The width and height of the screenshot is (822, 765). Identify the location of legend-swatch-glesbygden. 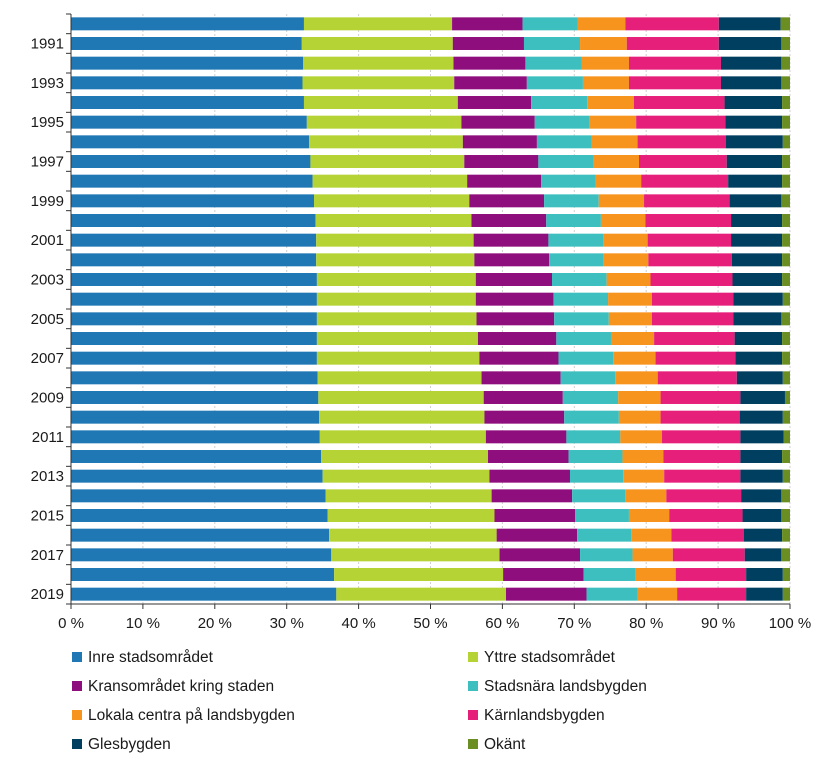
(77, 744).